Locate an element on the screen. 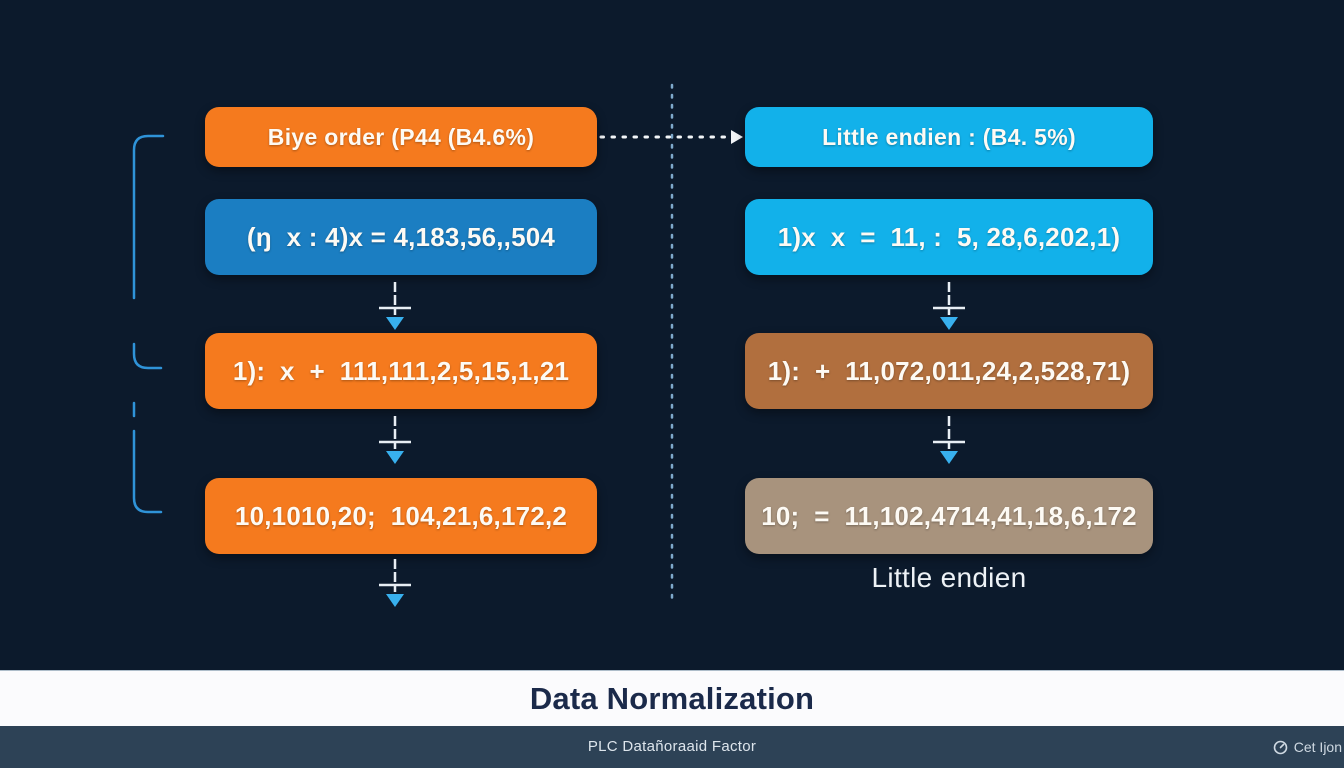 The image size is (1344, 768). title-band: Data Normalization is located at coordinates (672, 698).